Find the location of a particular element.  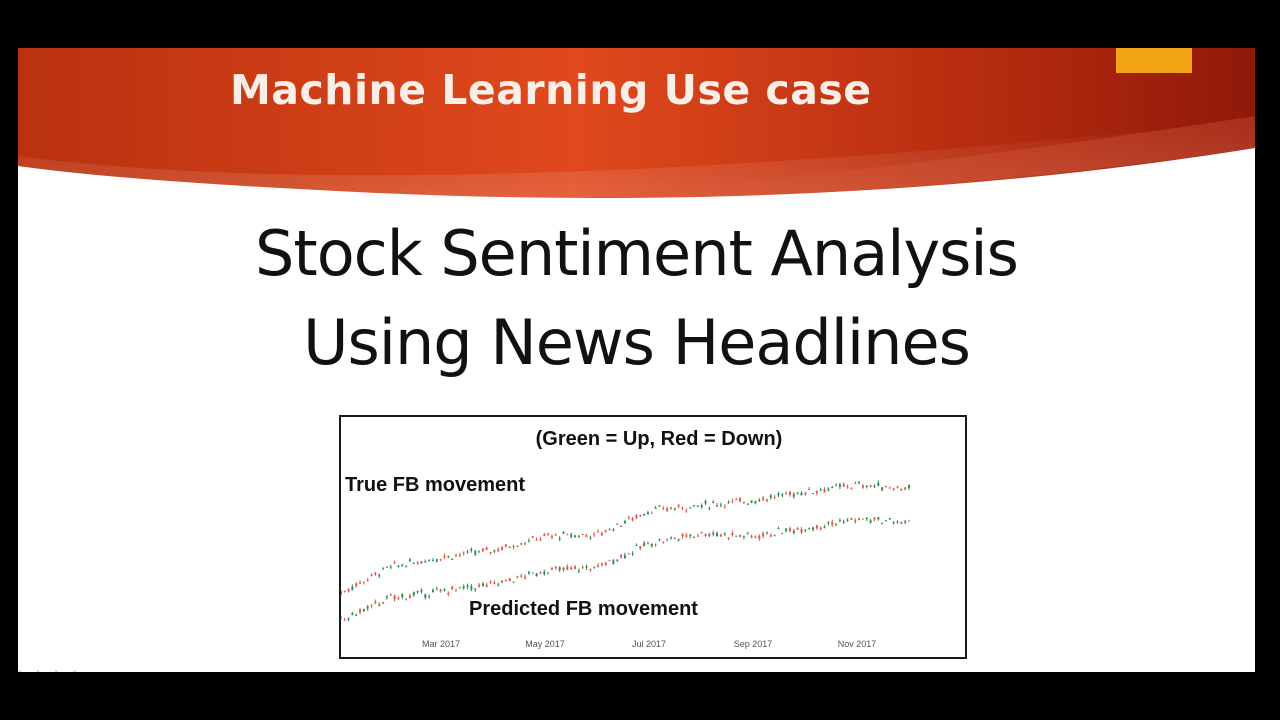

chart-title: (Green = Up, Red = Down) is located at coordinates (659, 439).